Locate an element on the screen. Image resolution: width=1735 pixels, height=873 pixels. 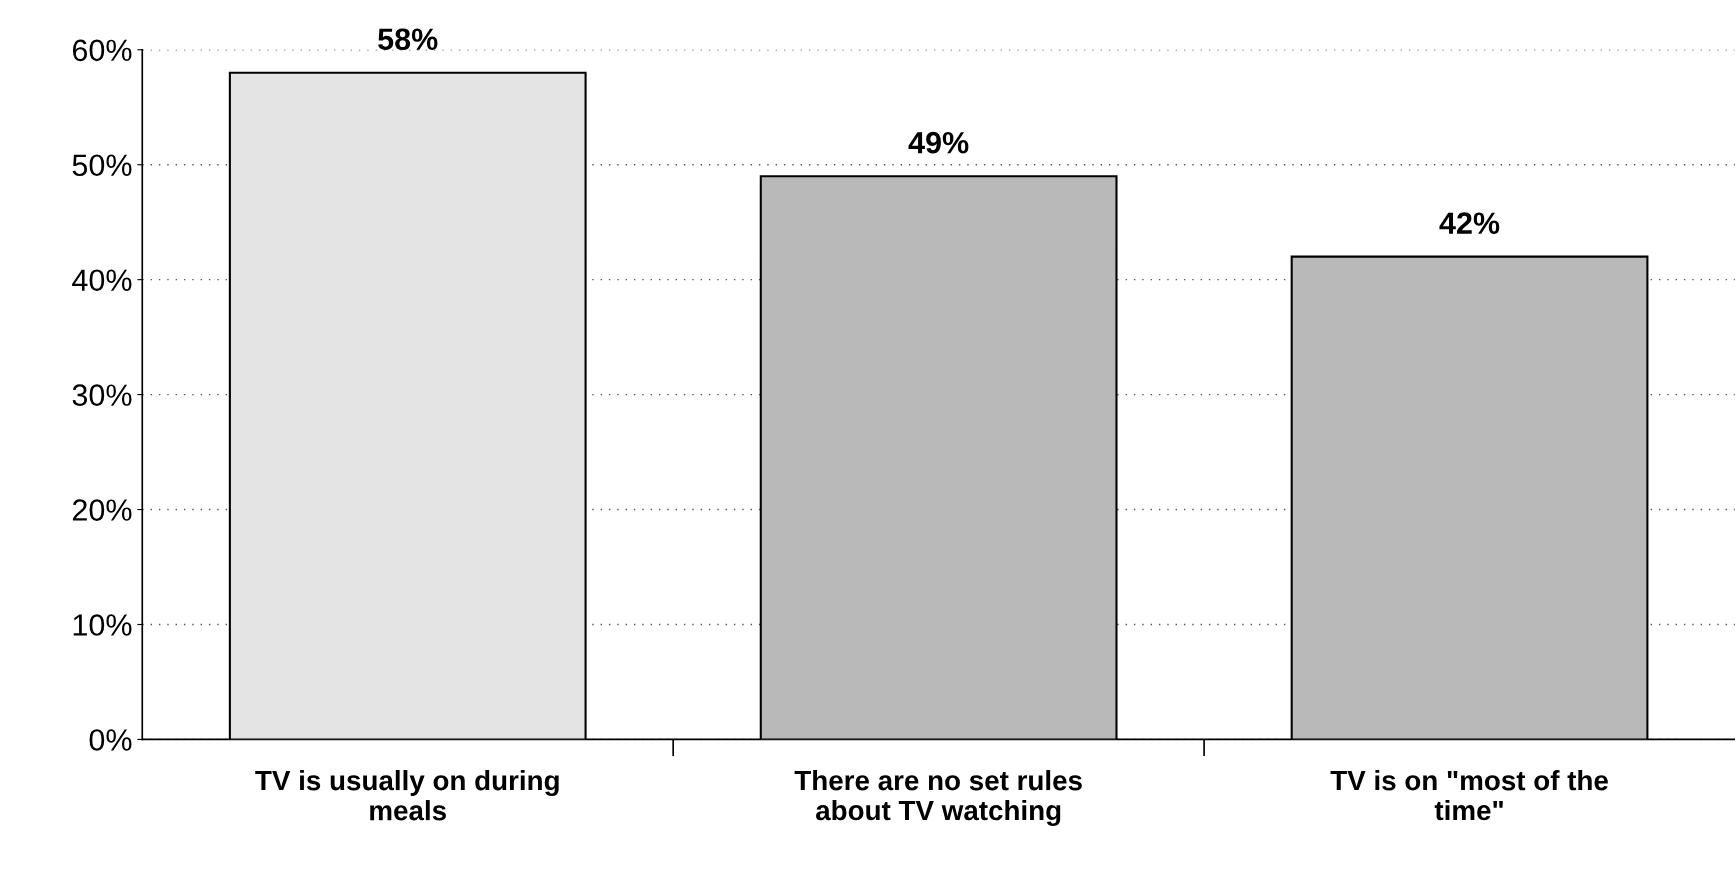
y-tick-label: 10% is located at coordinates (102, 625).